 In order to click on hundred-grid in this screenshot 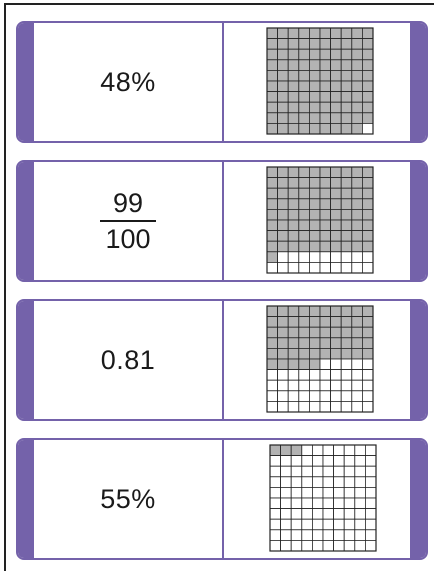, I will do `click(323, 498)`.